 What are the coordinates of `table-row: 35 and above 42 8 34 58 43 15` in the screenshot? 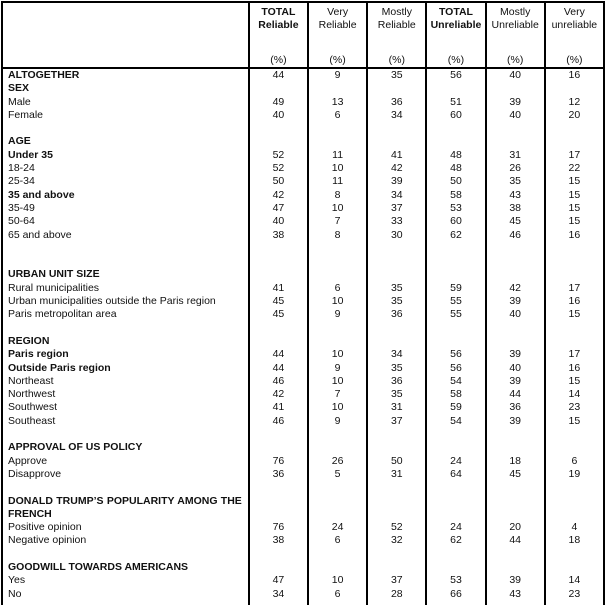 It's located at (303, 195).